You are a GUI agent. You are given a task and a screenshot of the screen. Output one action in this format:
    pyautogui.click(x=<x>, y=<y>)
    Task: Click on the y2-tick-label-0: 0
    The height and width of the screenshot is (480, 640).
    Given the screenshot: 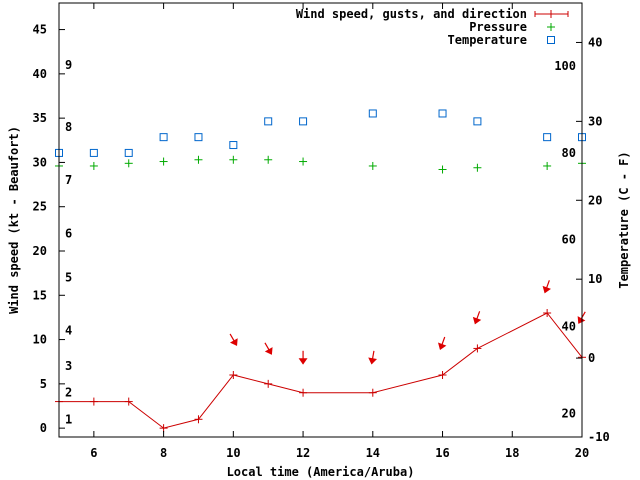 What is the action you would take?
    pyautogui.click(x=591, y=358)
    